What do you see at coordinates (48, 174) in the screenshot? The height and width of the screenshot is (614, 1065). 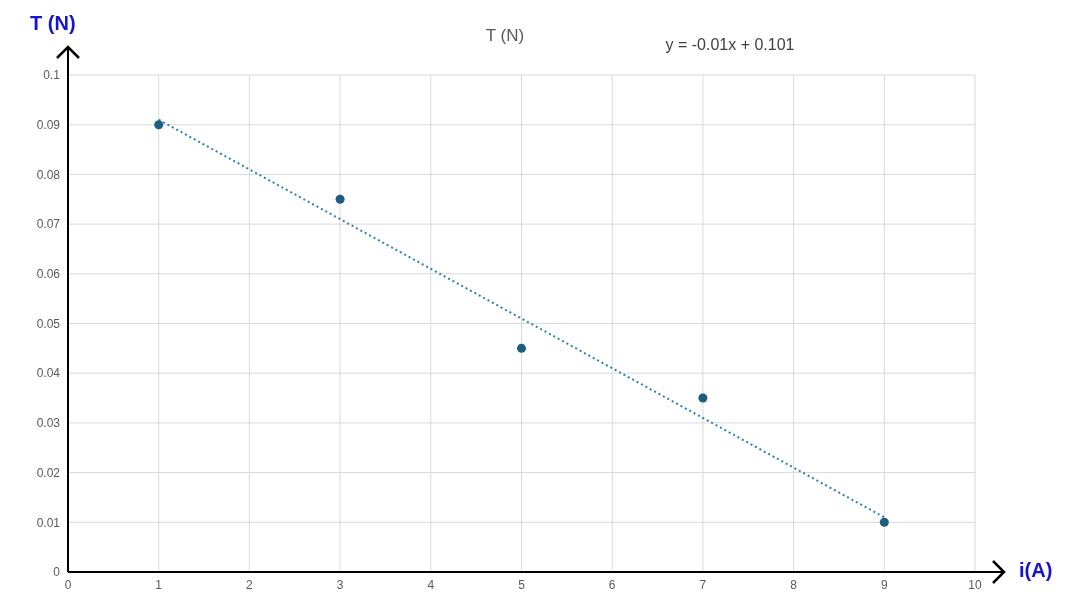 I see `y-tick-label: 0.08` at bounding box center [48, 174].